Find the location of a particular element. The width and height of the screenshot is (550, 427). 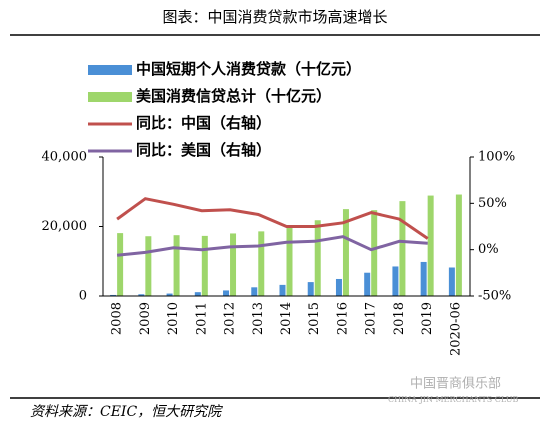

y2-tick-label: 0% is located at coordinates (488, 249).